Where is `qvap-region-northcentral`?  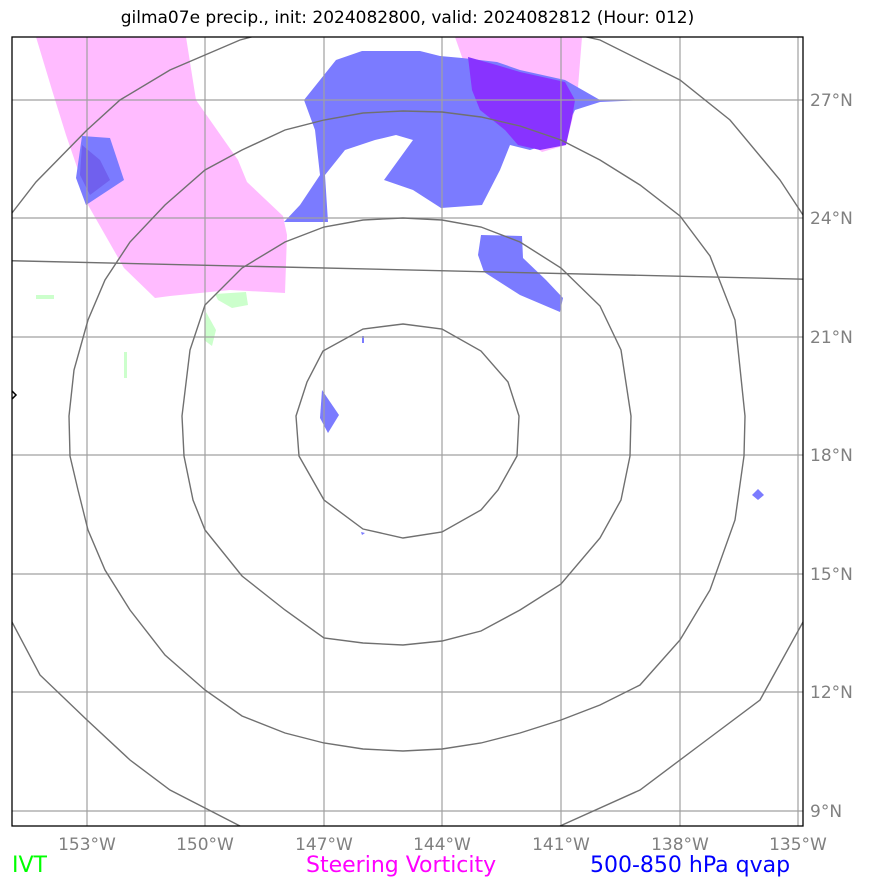
qvap-region-northcentral is located at coordinates (464, 136).